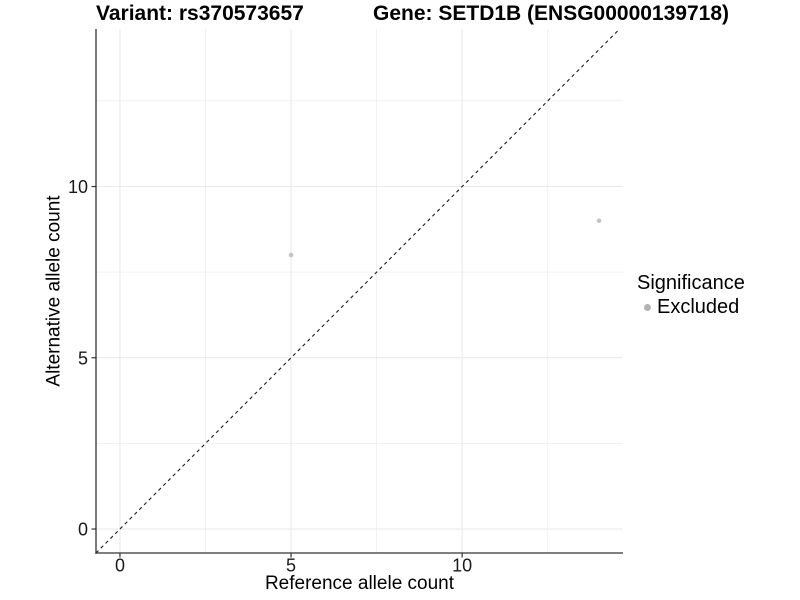  I want to click on legend-entry: Excluded, so click(691, 307).